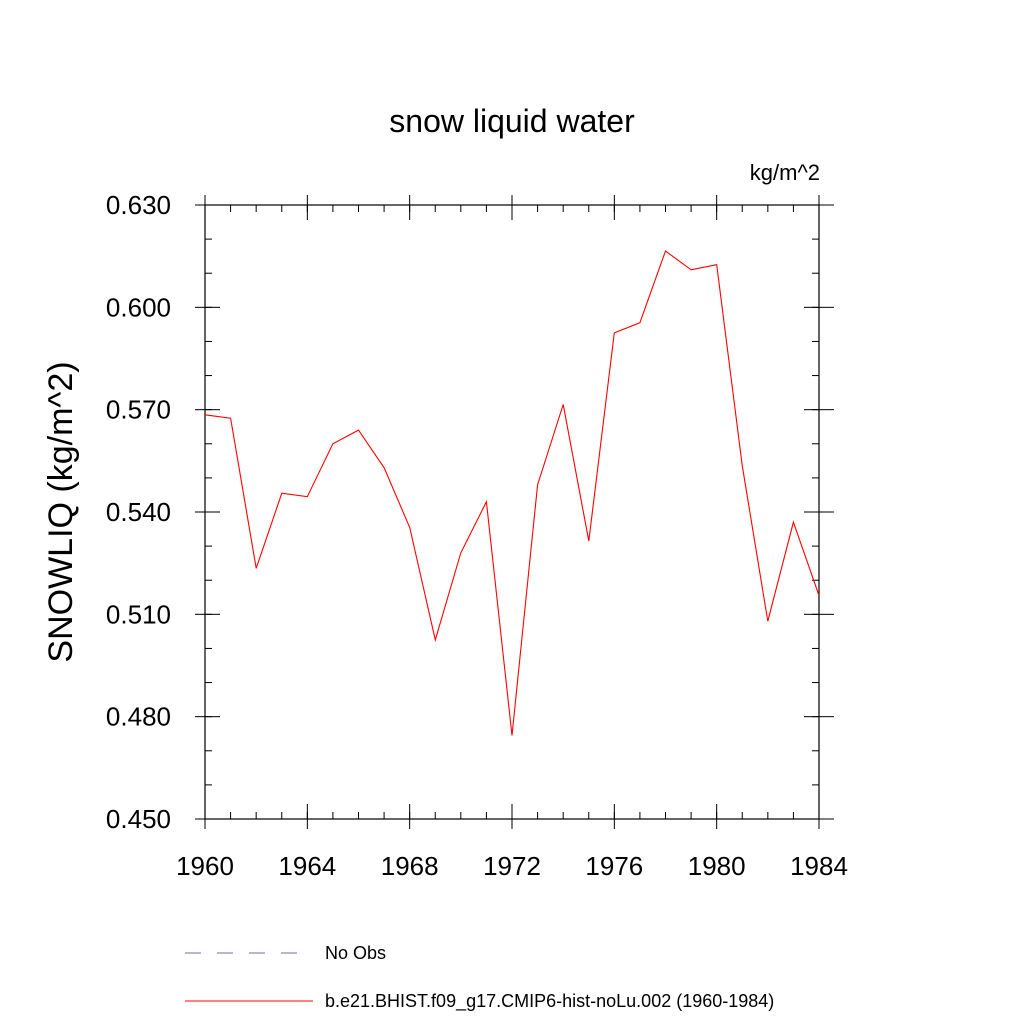 The width and height of the screenshot is (1024, 1024). I want to click on y-tick-labels: 0.450 0.480 0.510 0.540 0.570 0.600 0.630, so click(138, 512).